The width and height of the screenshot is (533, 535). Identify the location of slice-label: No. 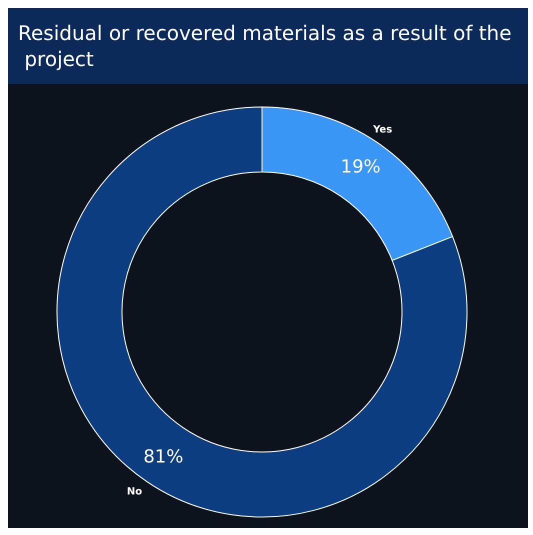
(134, 492).